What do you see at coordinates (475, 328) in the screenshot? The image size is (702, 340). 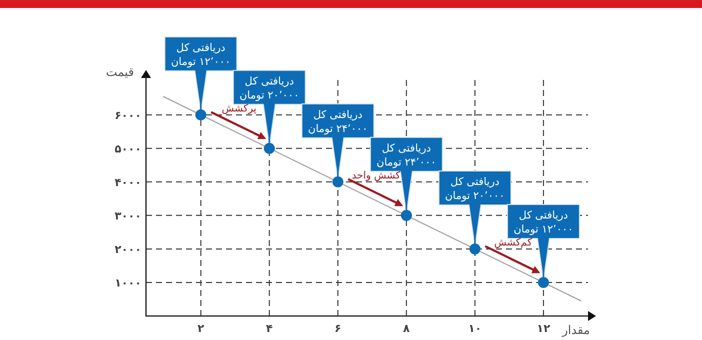 I see `x-tick-label: ۱۰` at bounding box center [475, 328].